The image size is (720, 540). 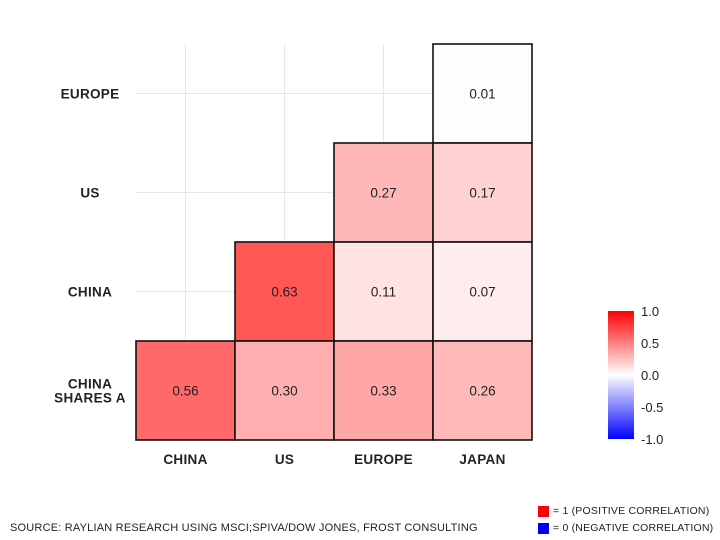 What do you see at coordinates (90, 246) in the screenshot?
I see `row-labels: EUROPE US CHINA CHINA SHARES A` at bounding box center [90, 246].